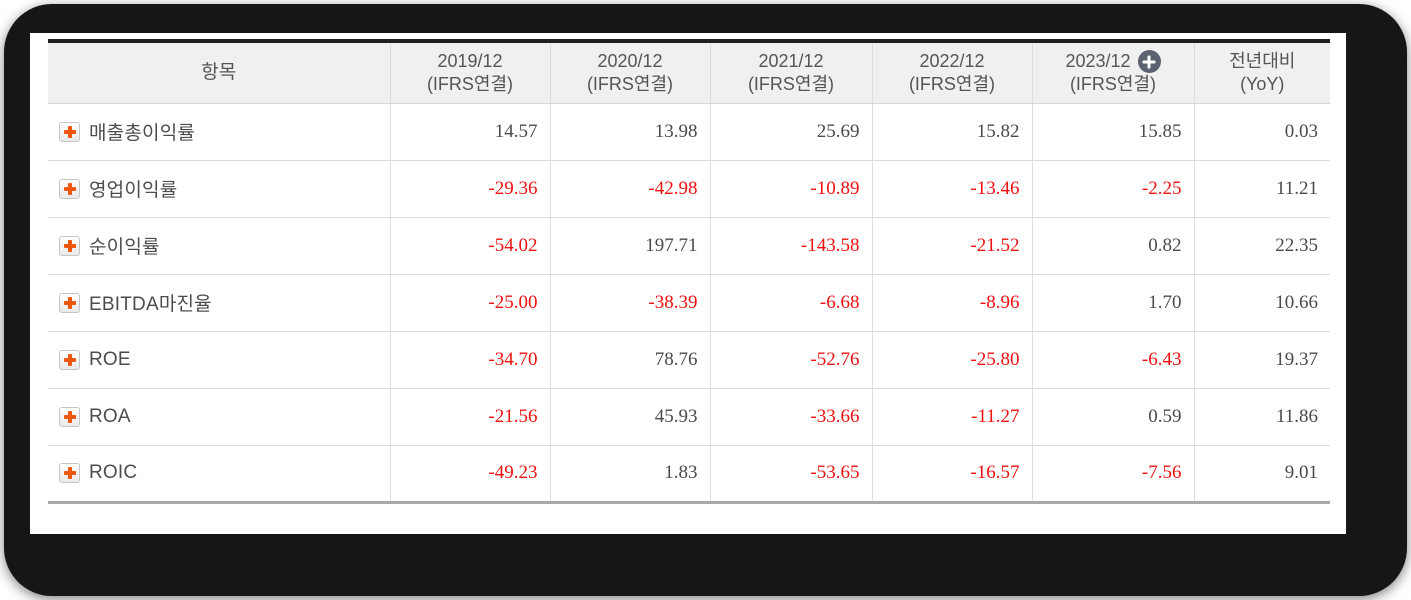 This screenshot has width=1411, height=600. I want to click on row-label-cell: 영업이익률, so click(219, 189).